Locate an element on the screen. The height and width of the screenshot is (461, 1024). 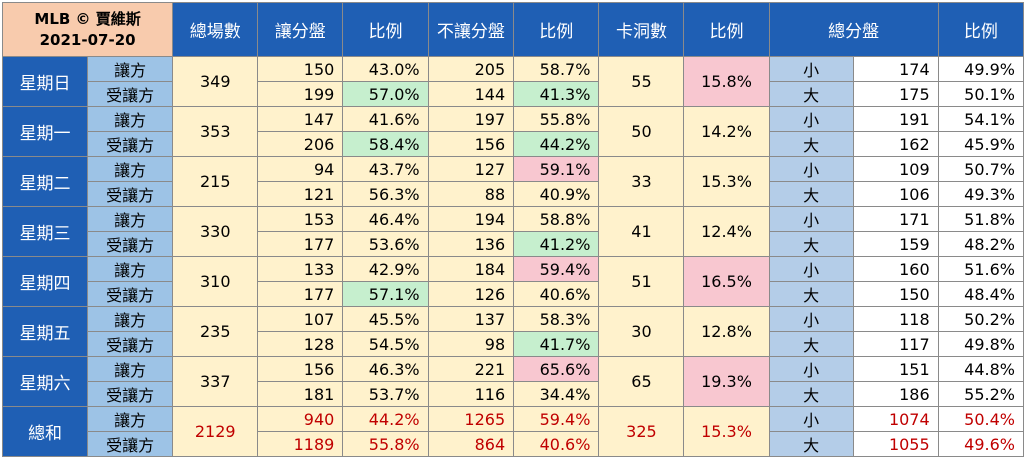
give-spread-count: 147 is located at coordinates (300, 119).